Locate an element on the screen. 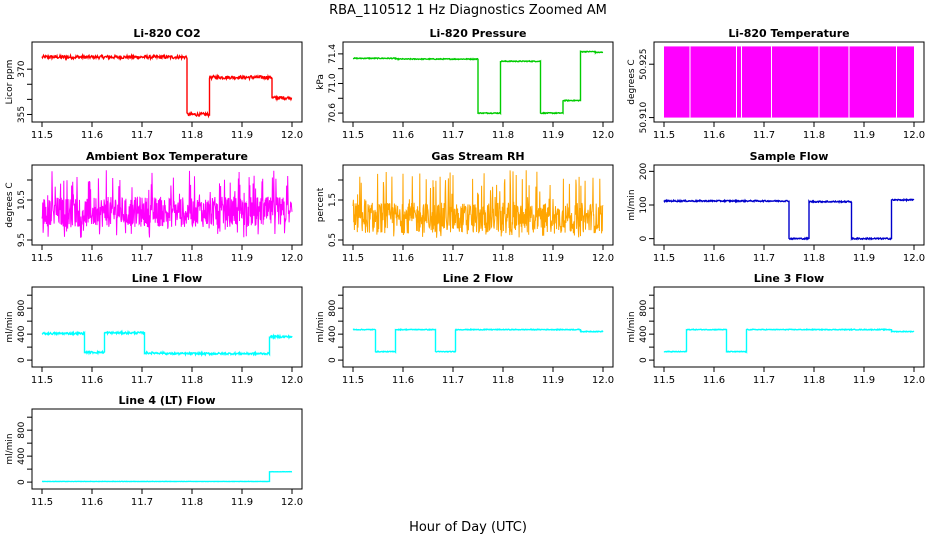 The image size is (936, 540). y-tick-label: 10.5 is located at coordinates (22, 200).